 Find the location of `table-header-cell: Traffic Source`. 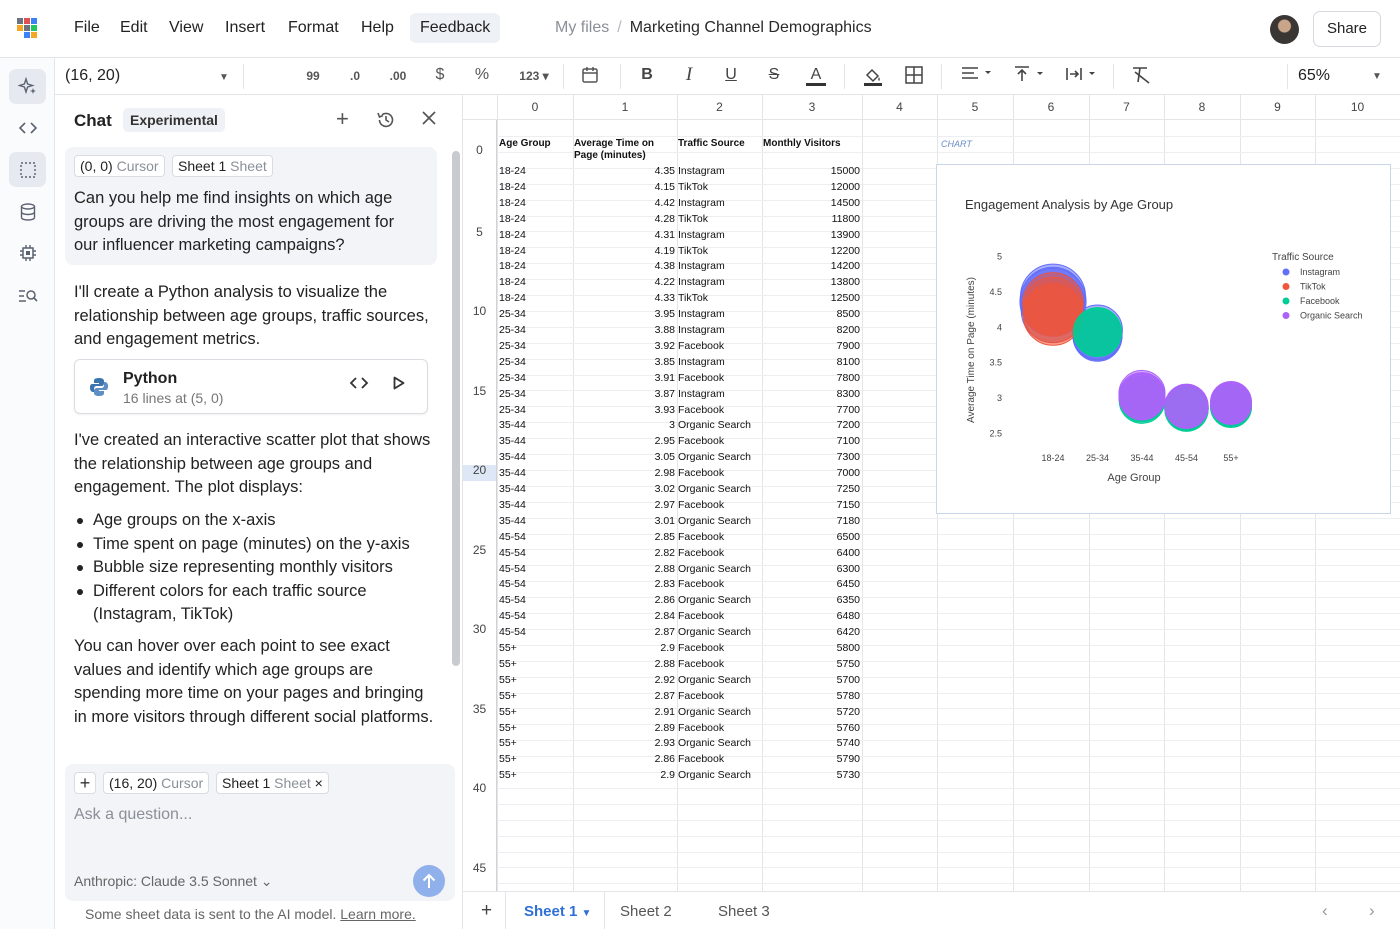

table-header-cell: Traffic Source is located at coordinates (711, 143).